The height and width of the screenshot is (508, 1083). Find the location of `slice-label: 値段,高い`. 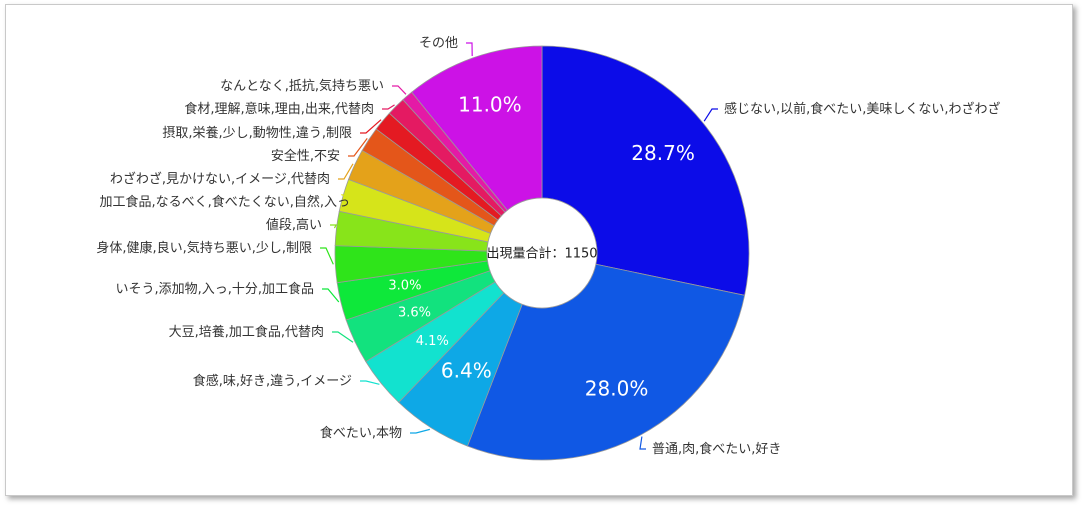

slice-label: 値段,高い is located at coordinates (294, 225).